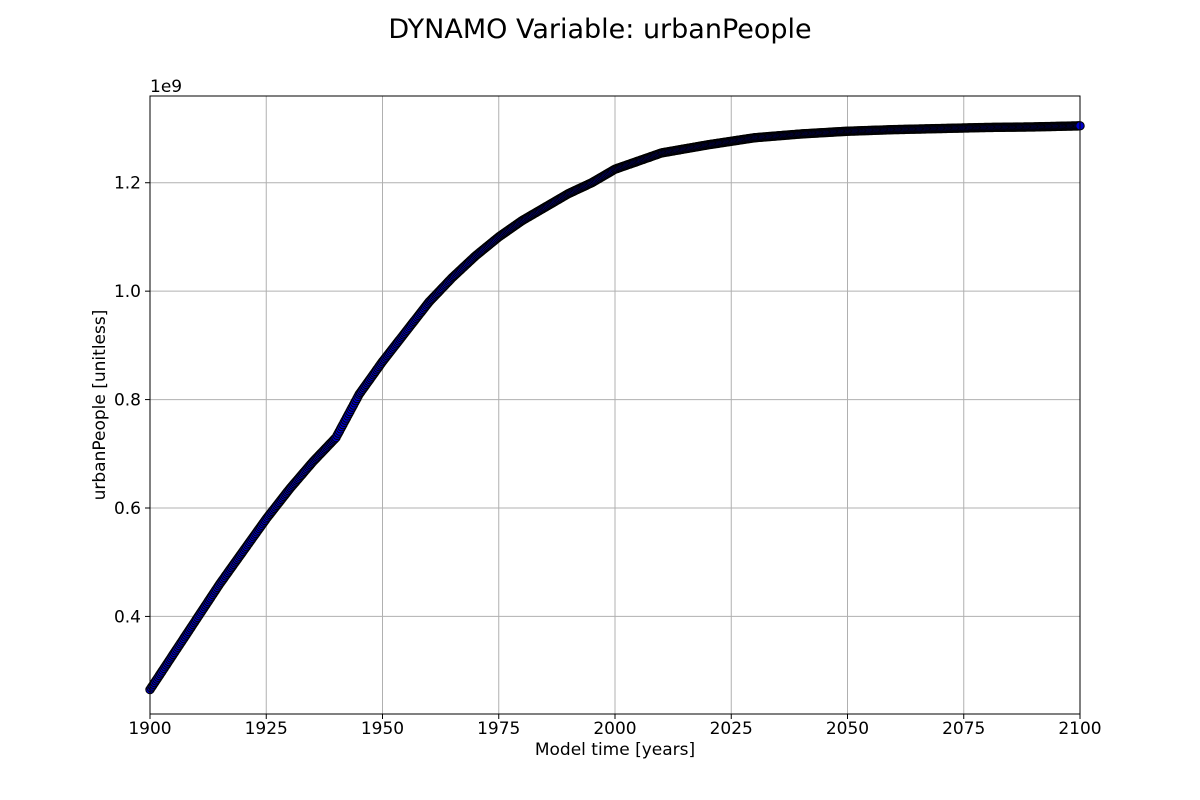 The width and height of the screenshot is (1200, 800). What do you see at coordinates (847, 729) in the screenshot?
I see `x-tick-label: 2050` at bounding box center [847, 729].